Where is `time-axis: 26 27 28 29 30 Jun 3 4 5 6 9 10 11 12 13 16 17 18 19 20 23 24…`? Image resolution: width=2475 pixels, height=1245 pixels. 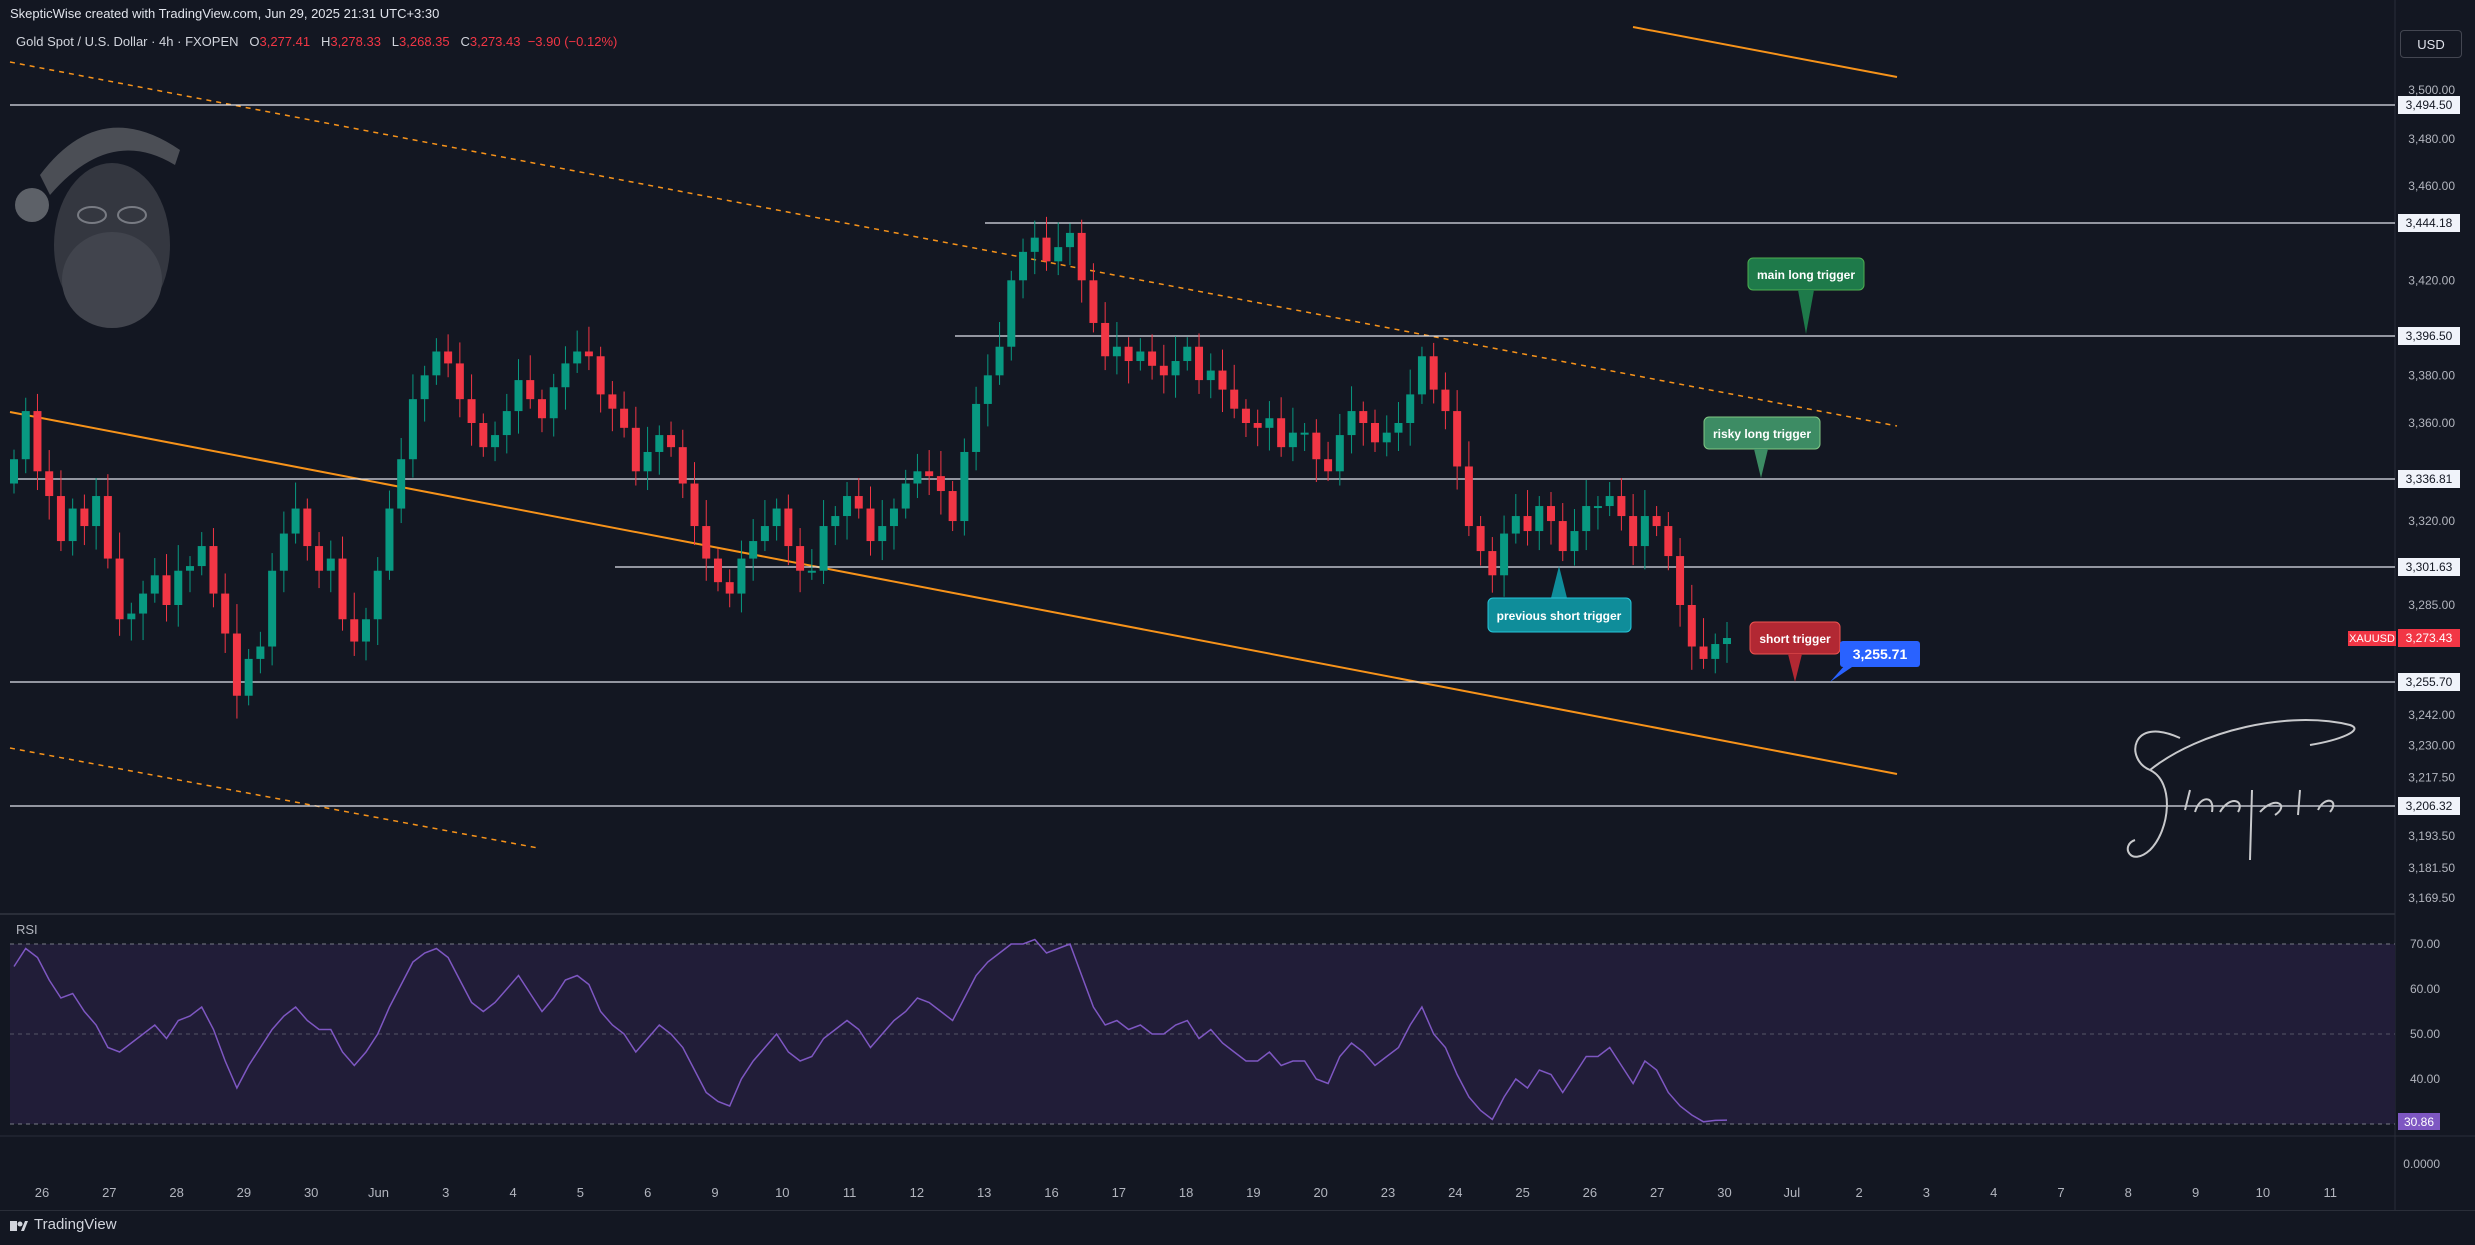
time-axis: 26 27 28 29 30 Jun 3 4 5 6 9 10 11 12 13 16 17 18 19 20 23 24… is located at coordinates (1186, 1192).